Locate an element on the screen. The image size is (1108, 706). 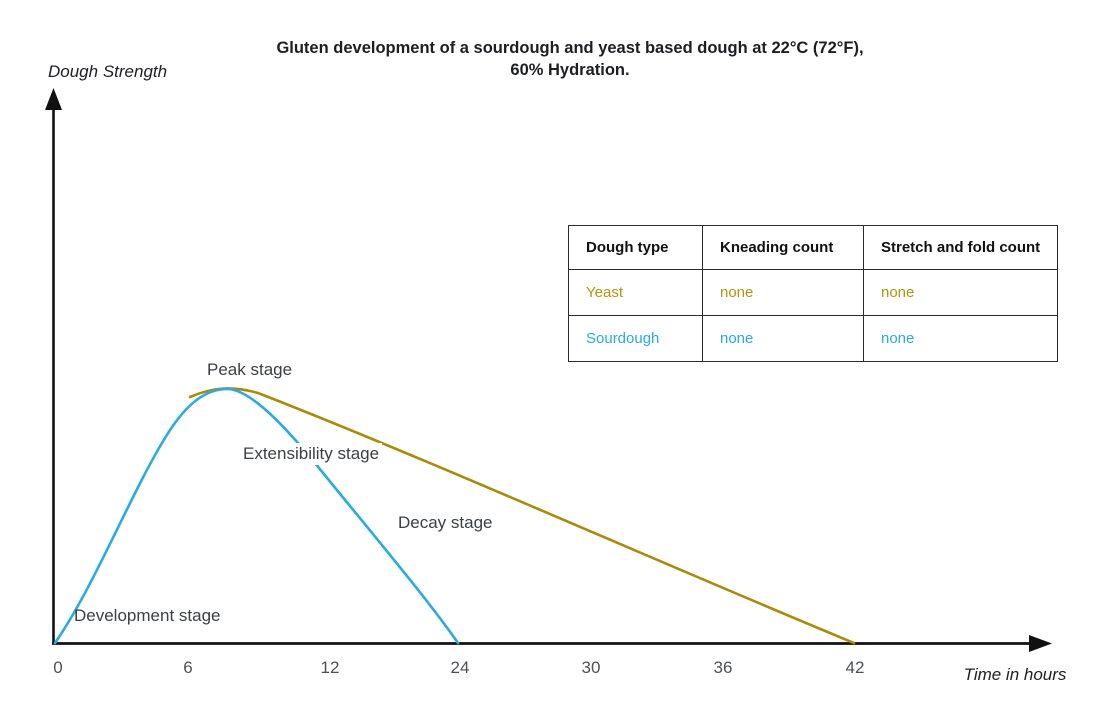
stage-label-peak: Peak stage is located at coordinates (250, 369).